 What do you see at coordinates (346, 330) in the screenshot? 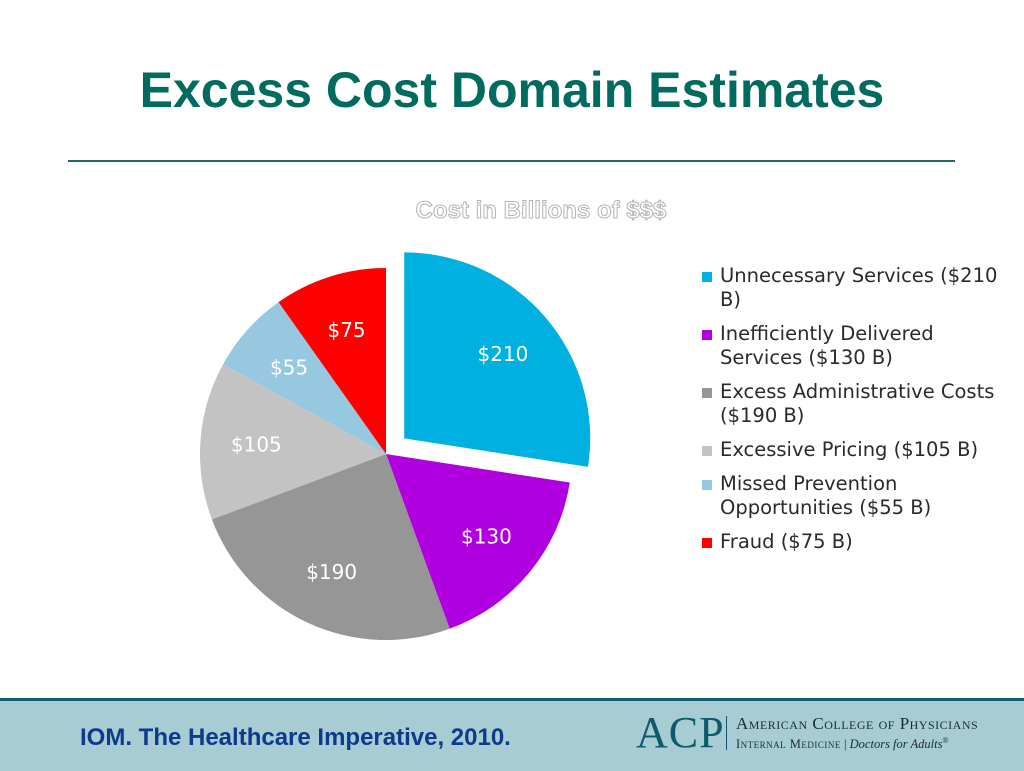
I see `slice-data-label: $75` at bounding box center [346, 330].